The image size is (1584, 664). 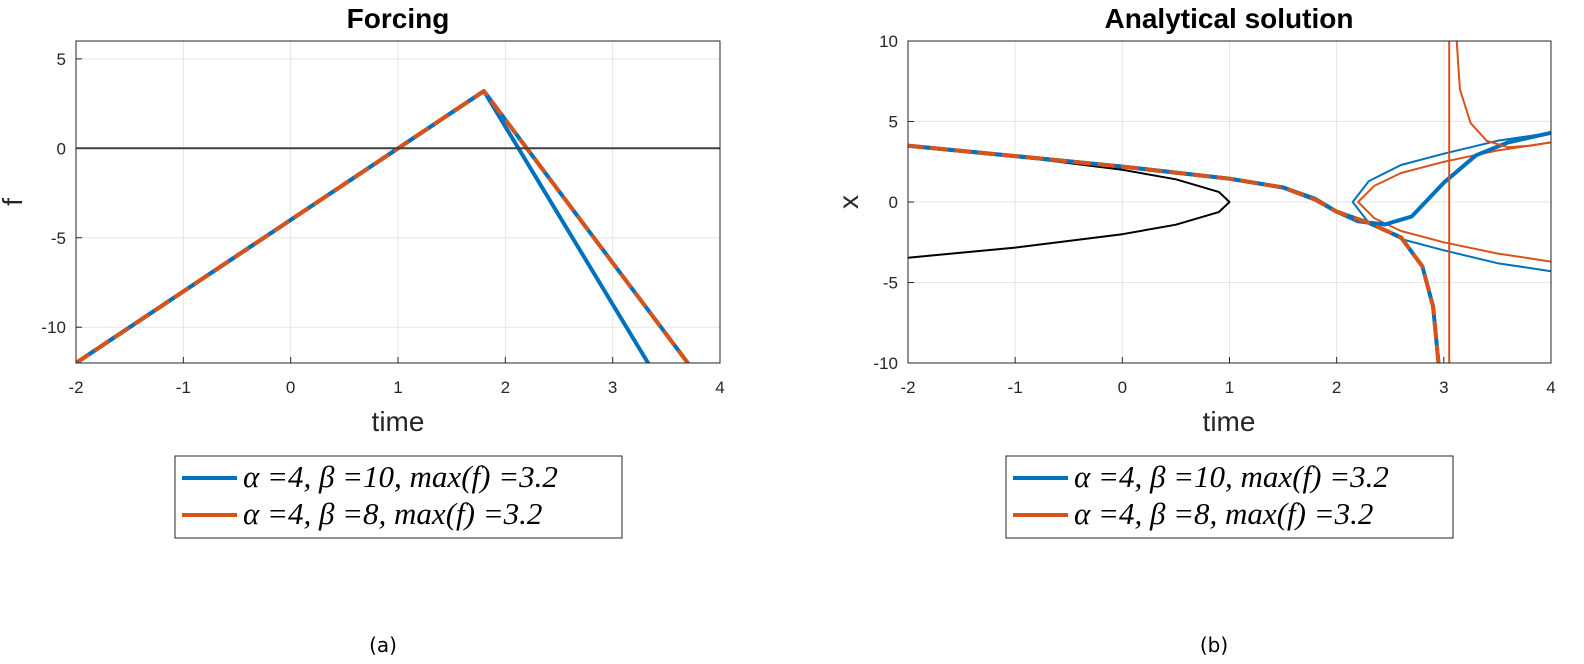 What do you see at coordinates (888, 41) in the screenshot?
I see `y-tick-label: 10` at bounding box center [888, 41].